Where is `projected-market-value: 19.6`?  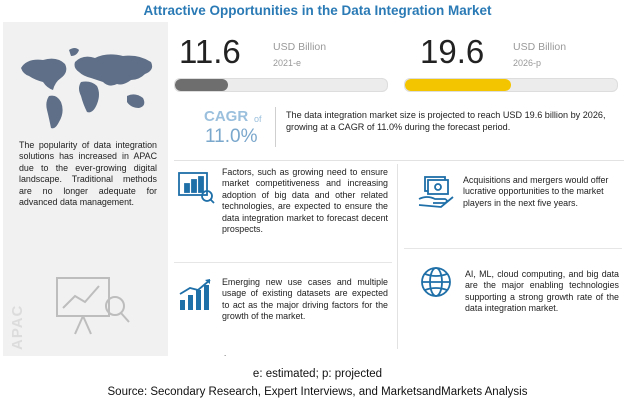 projected-market-value: 19.6 is located at coordinates (452, 51).